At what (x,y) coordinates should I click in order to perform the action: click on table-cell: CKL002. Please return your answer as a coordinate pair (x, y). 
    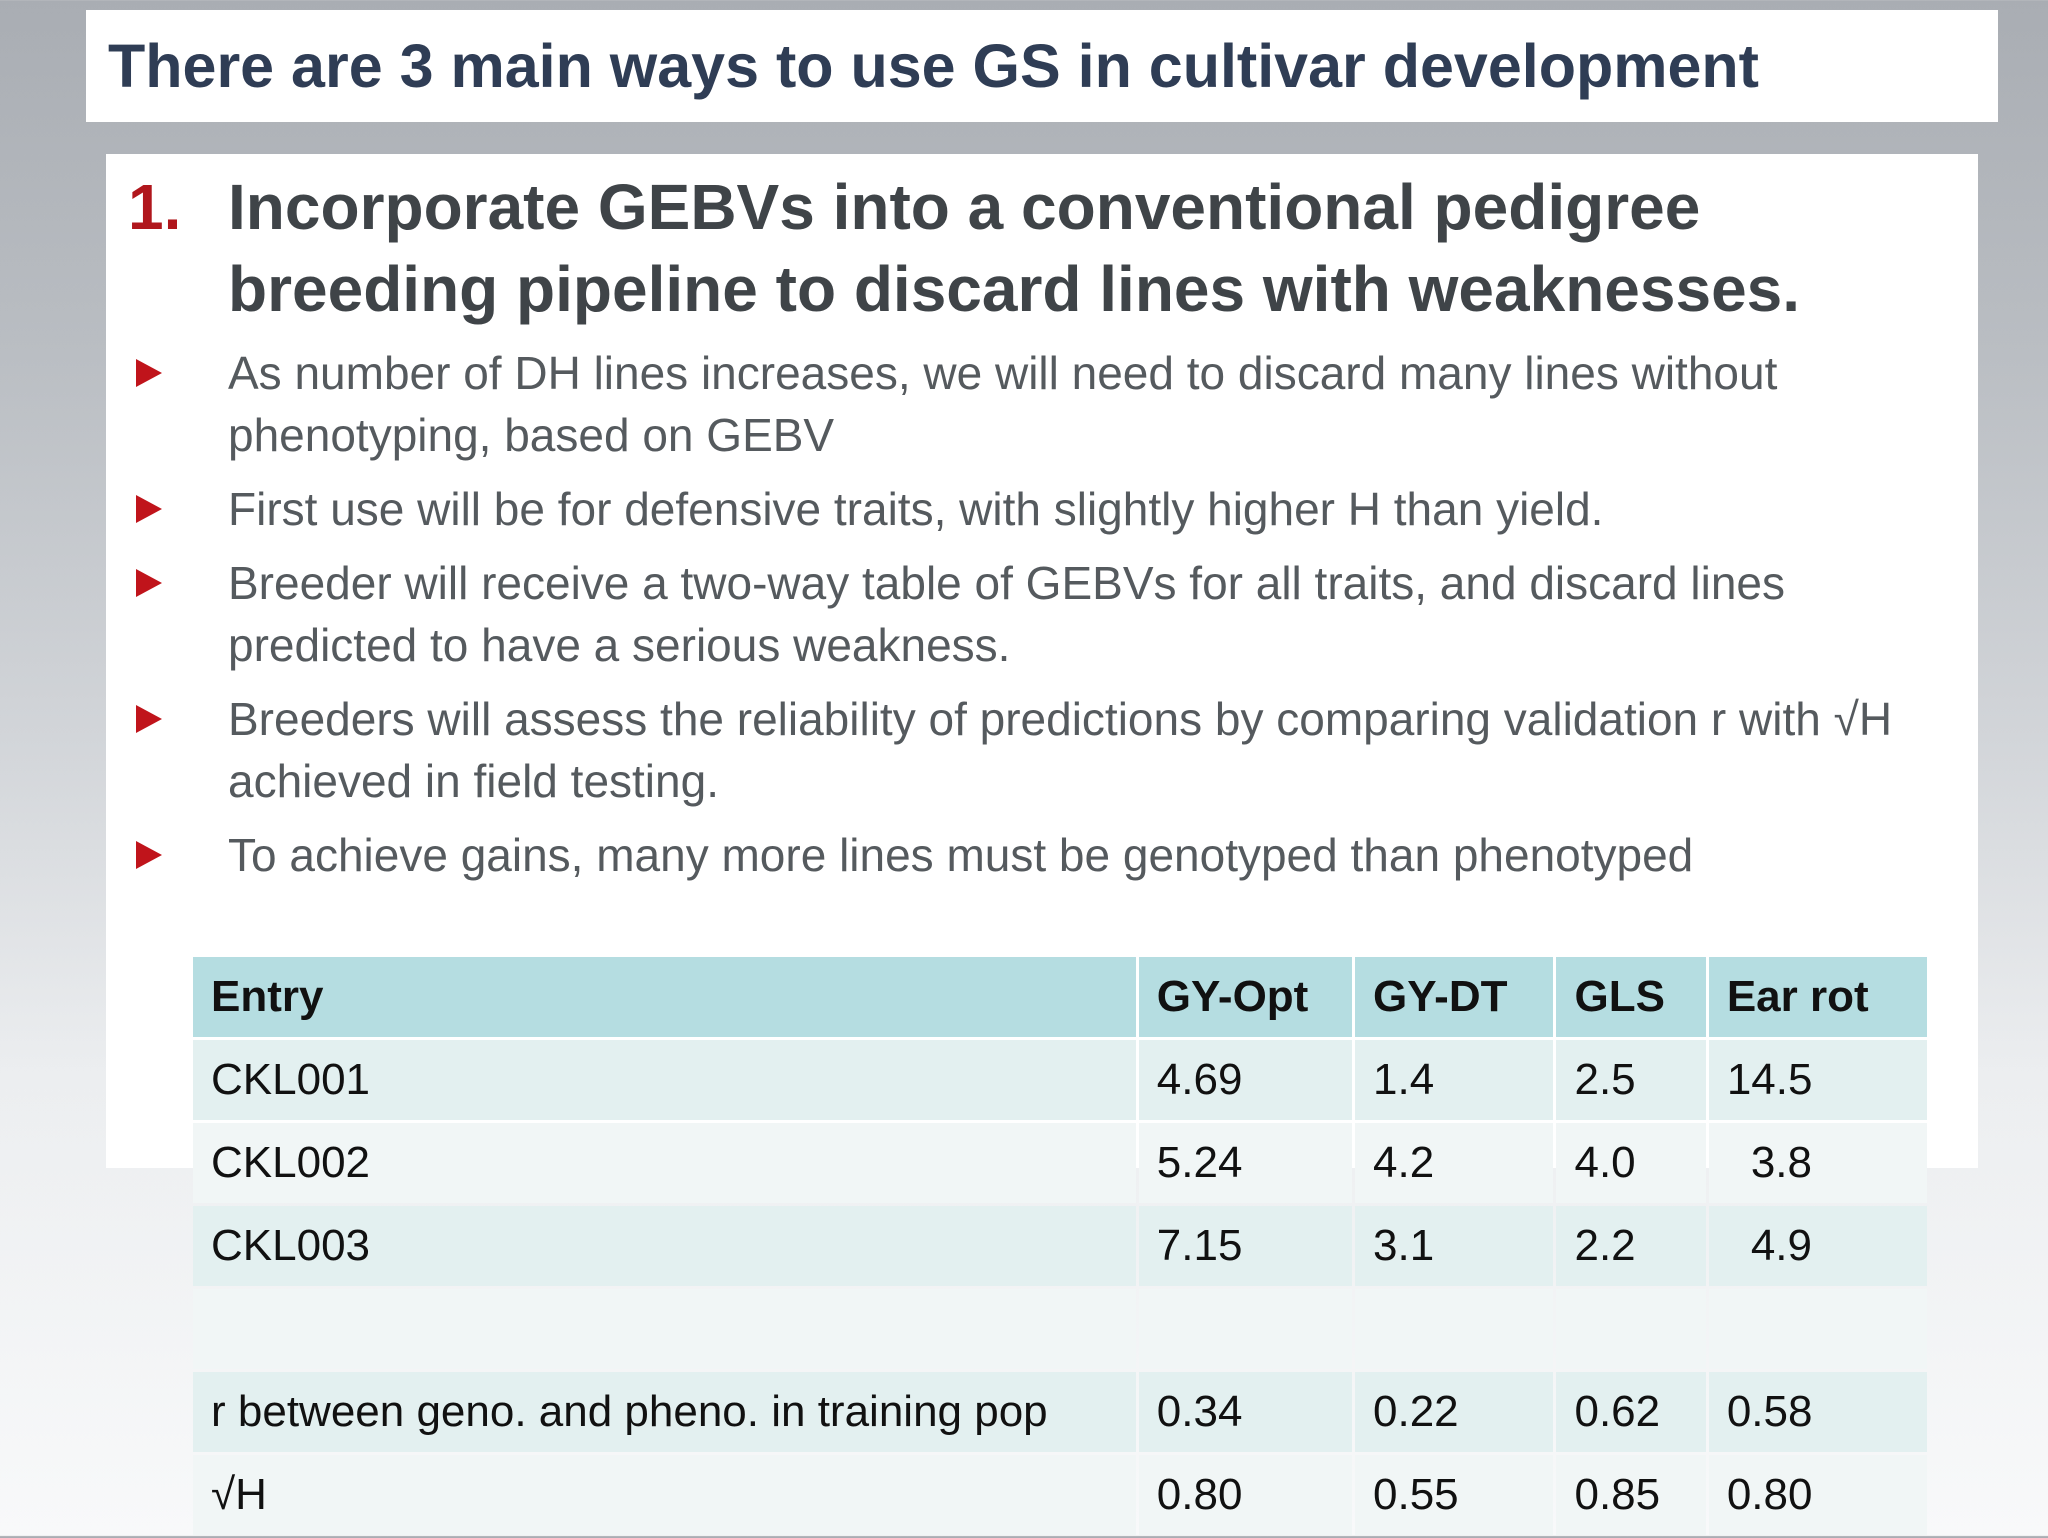
    Looking at the image, I should click on (664, 1163).